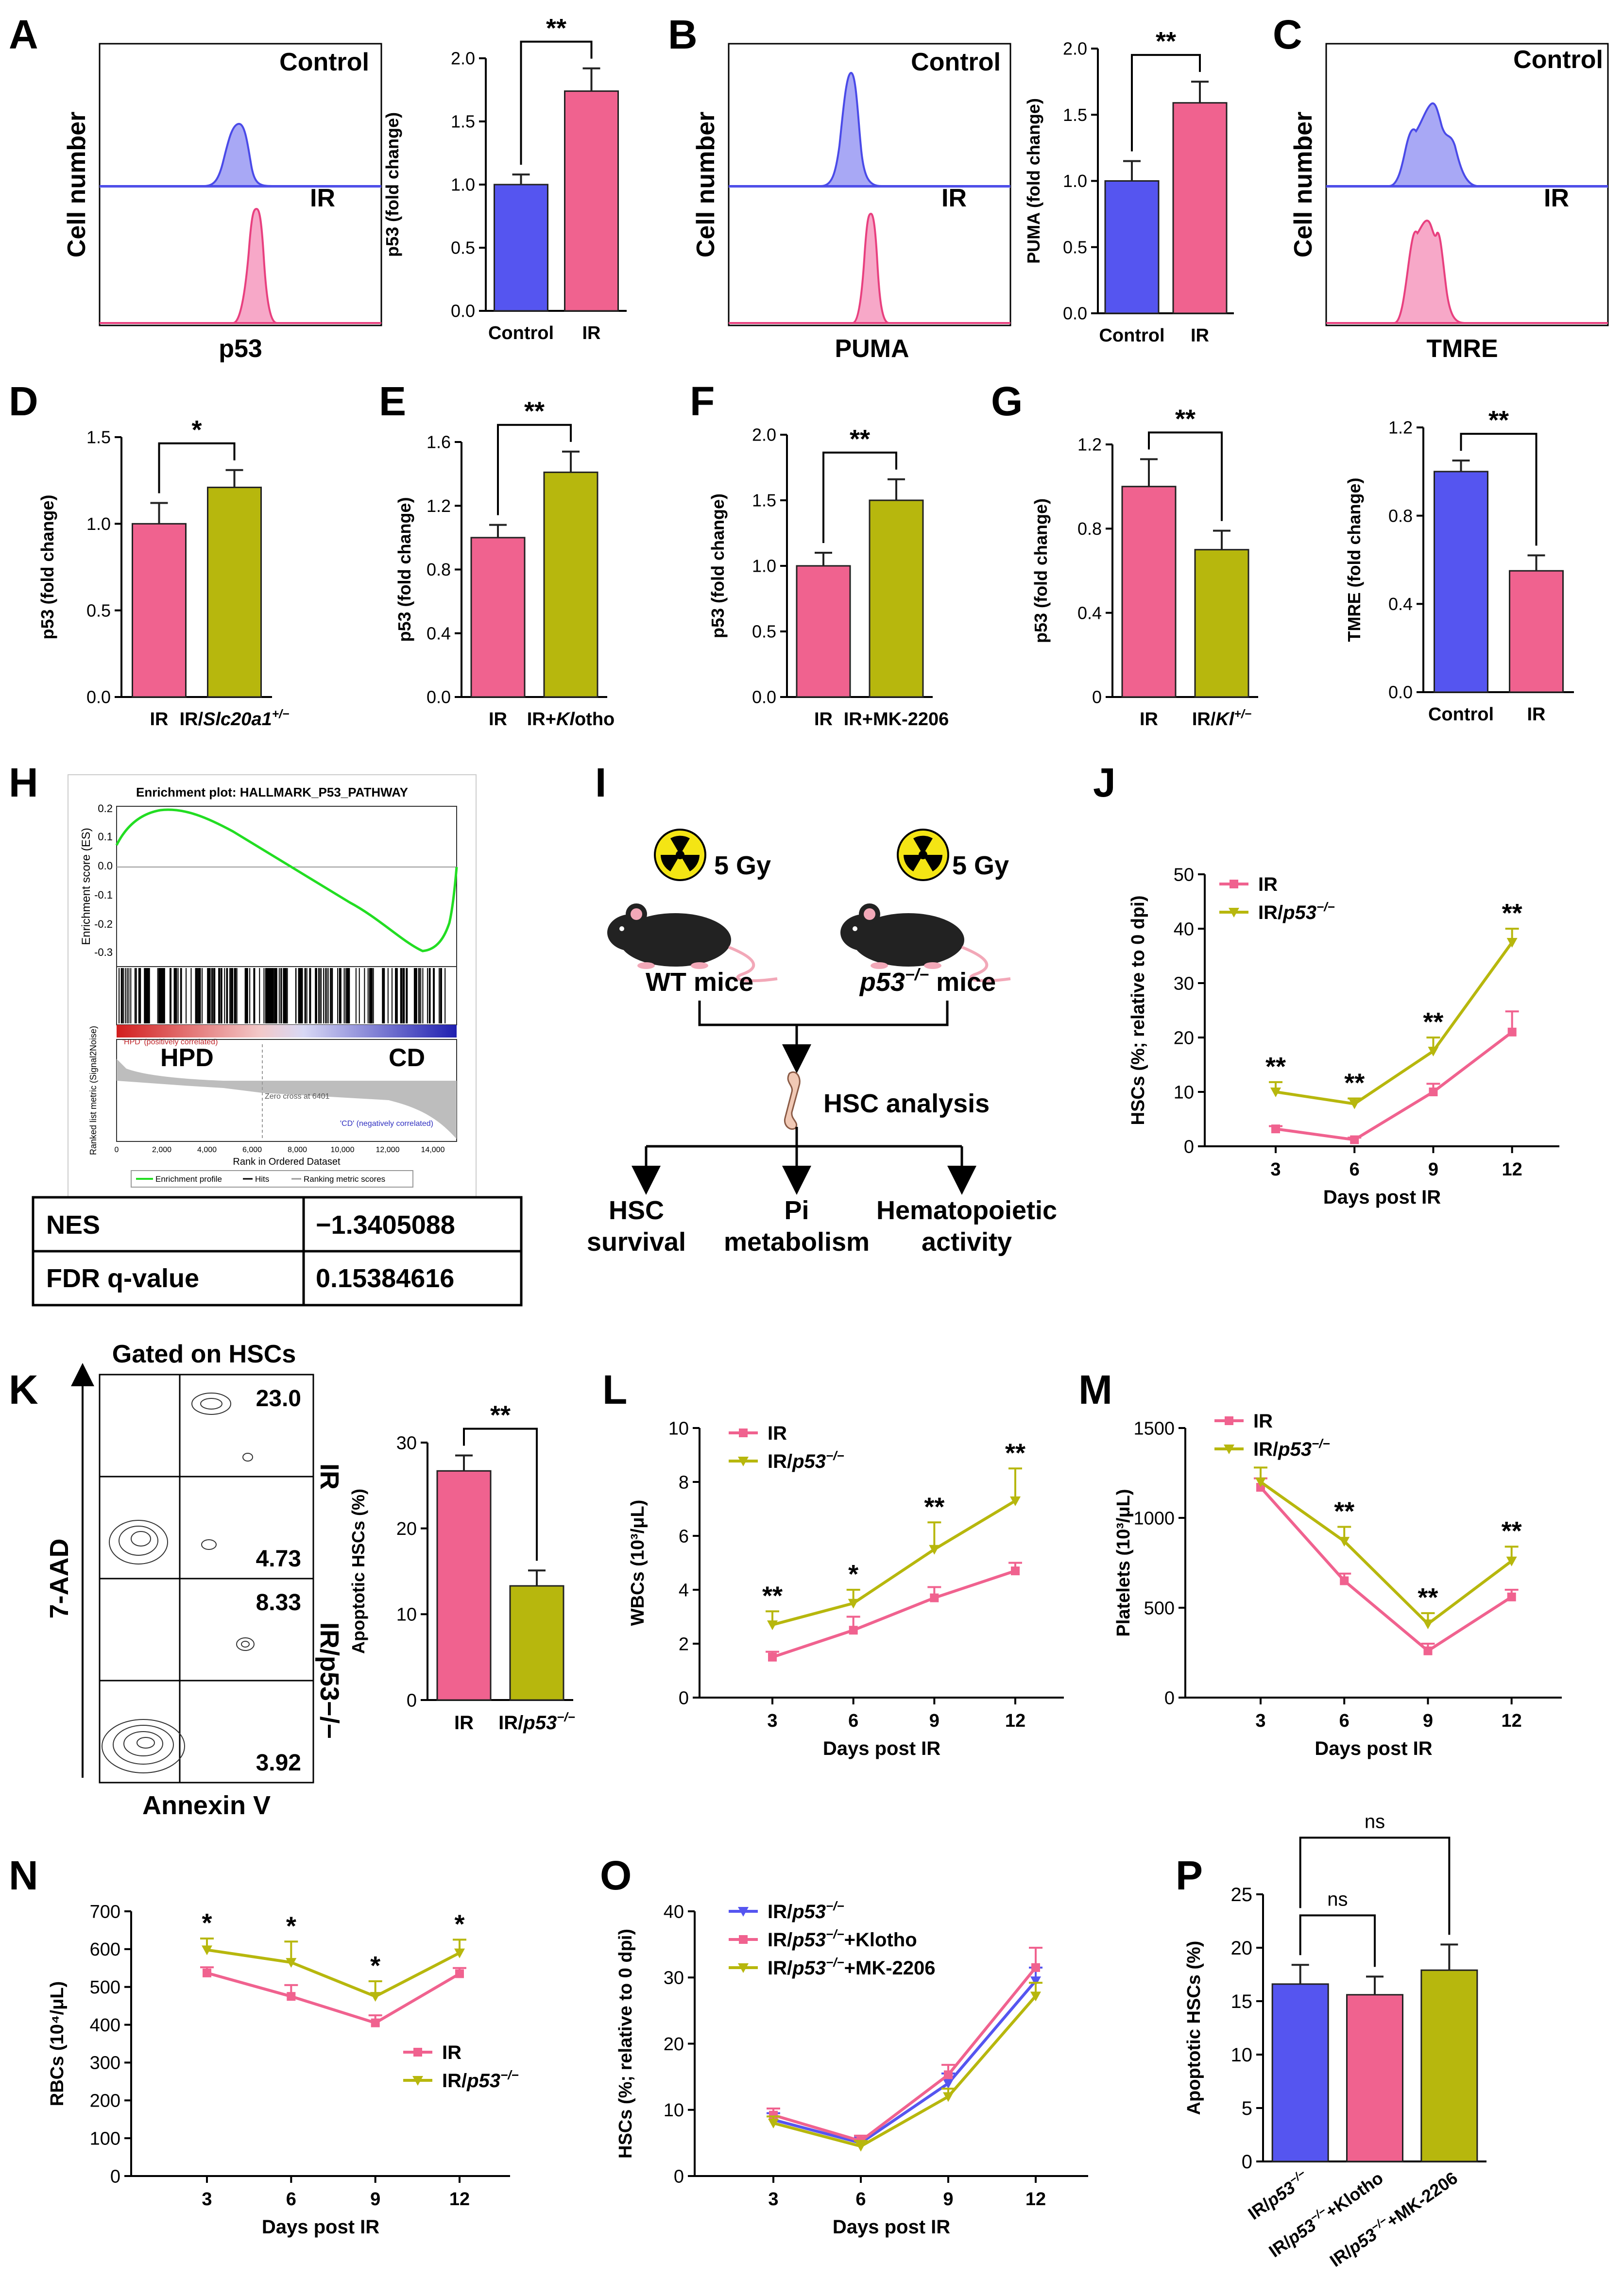 Image resolution: width=1623 pixels, height=2296 pixels. I want to click on gsea-rank-metric-label: Ranked list metric (Signal2Noise), so click(93, 1090).